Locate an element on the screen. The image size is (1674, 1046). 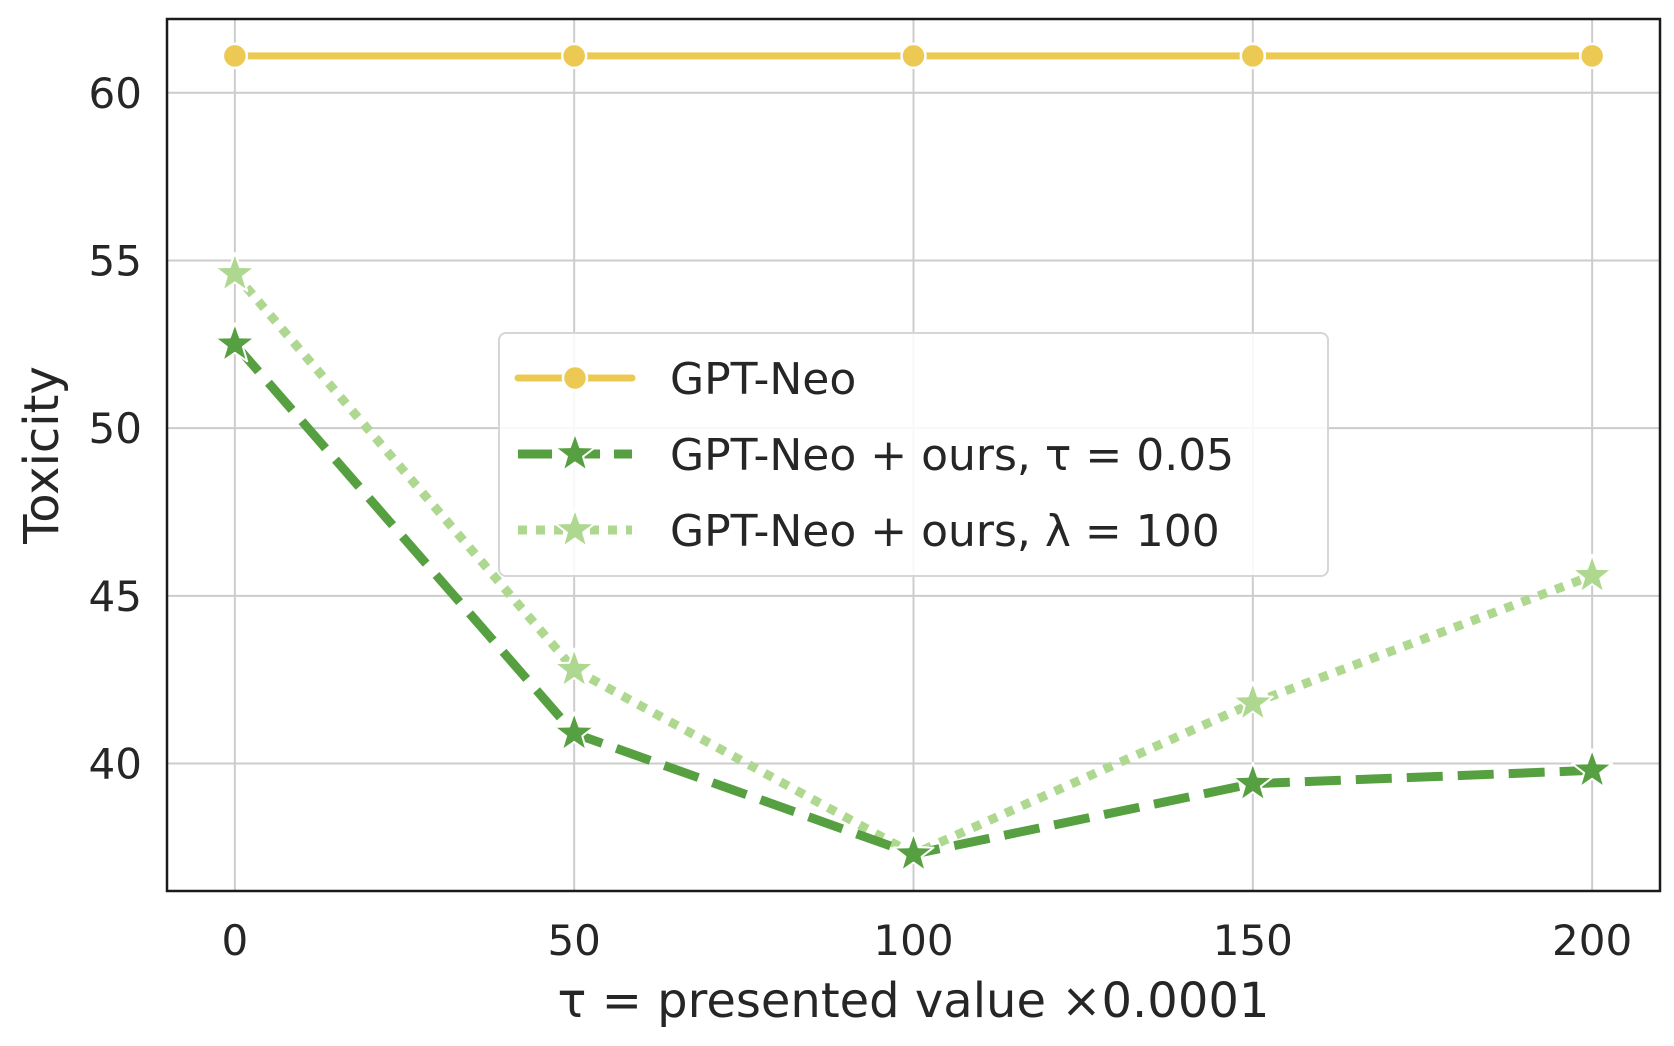
y-tick-label: 55 is located at coordinates (115, 260).